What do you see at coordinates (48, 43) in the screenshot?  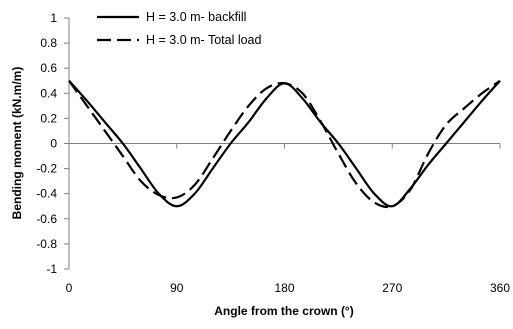 I see `y-tick-label: 0.8` at bounding box center [48, 43].